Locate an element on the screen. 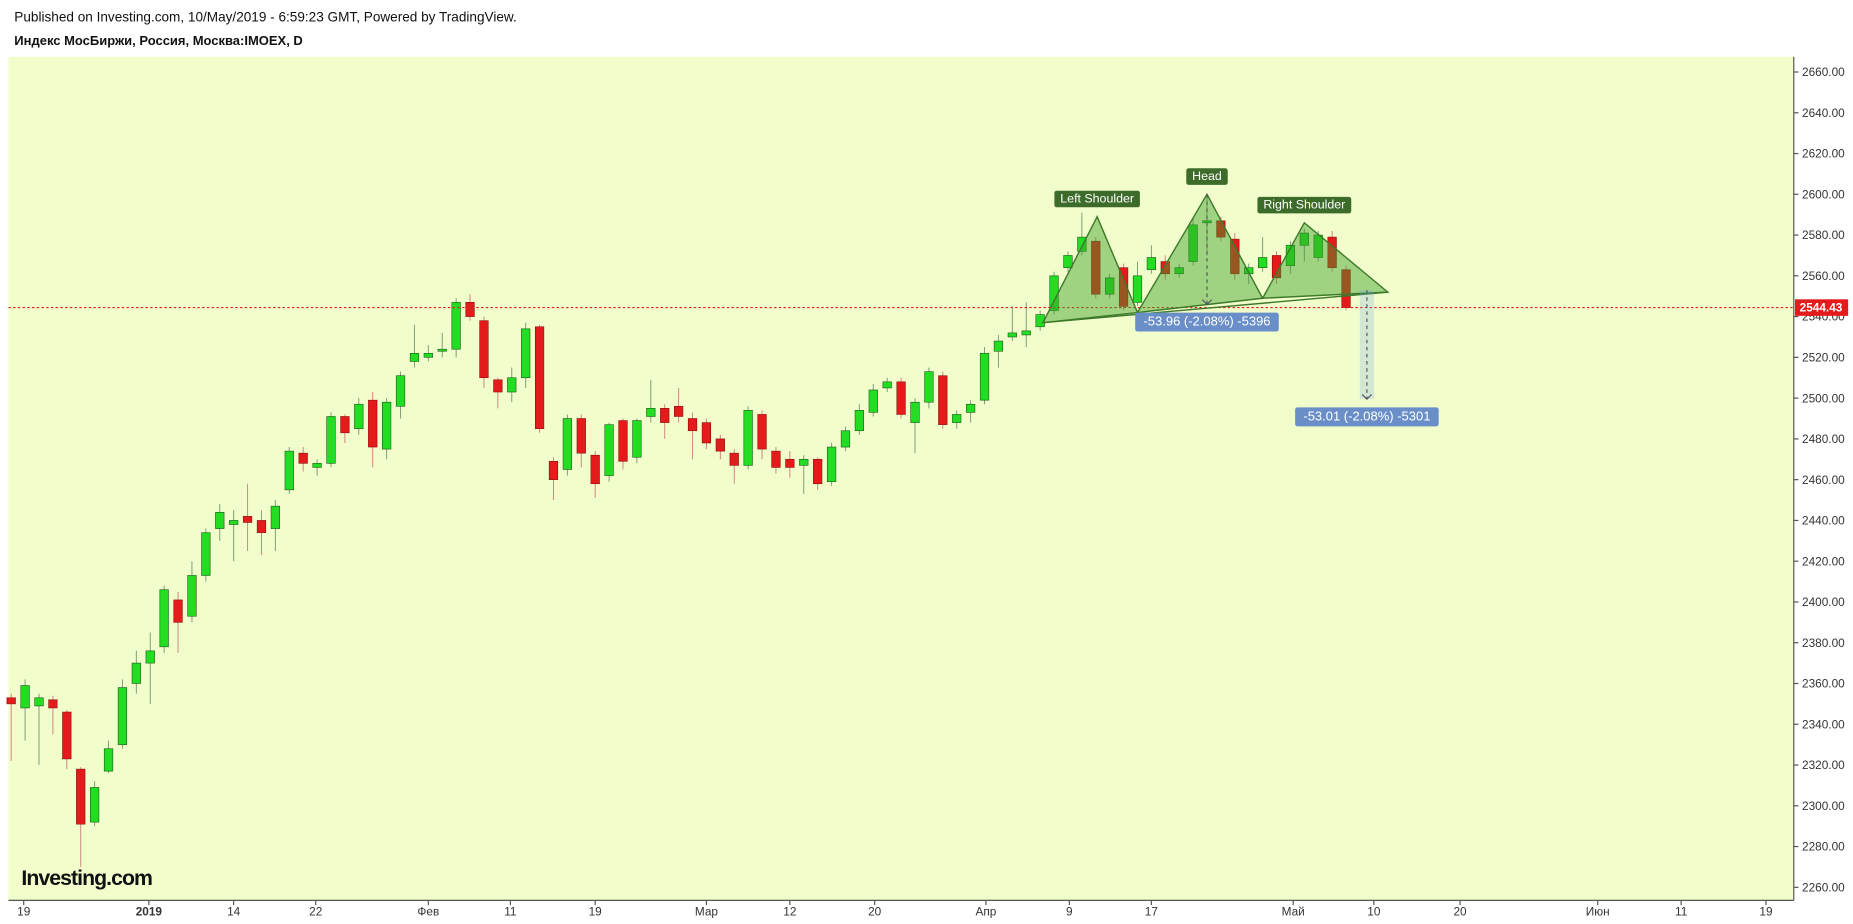 The width and height of the screenshot is (1853, 924). x-tick-label: 20 is located at coordinates (875, 912).